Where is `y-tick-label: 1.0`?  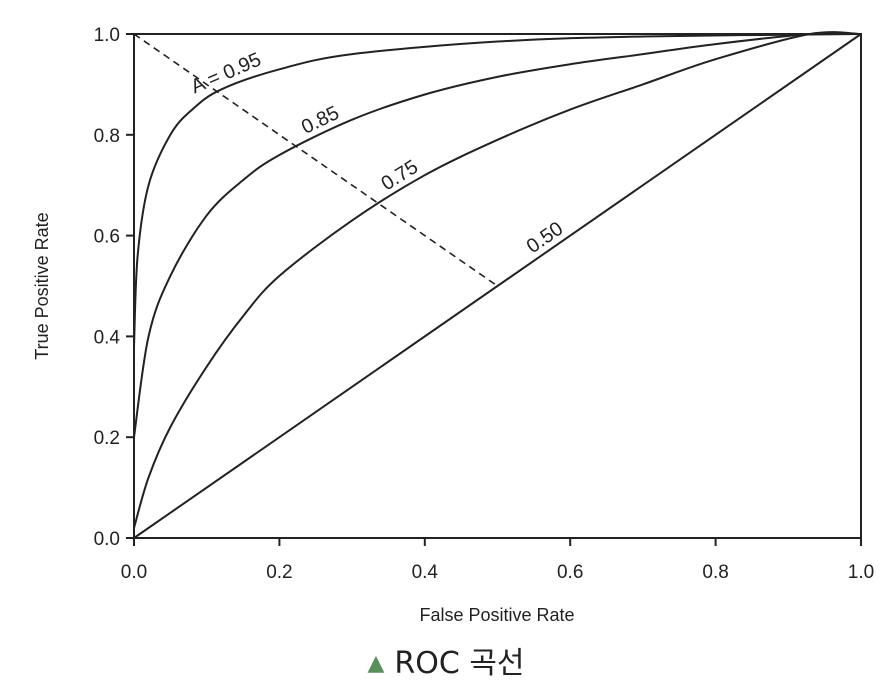
y-tick-label: 1.0 is located at coordinates (107, 35).